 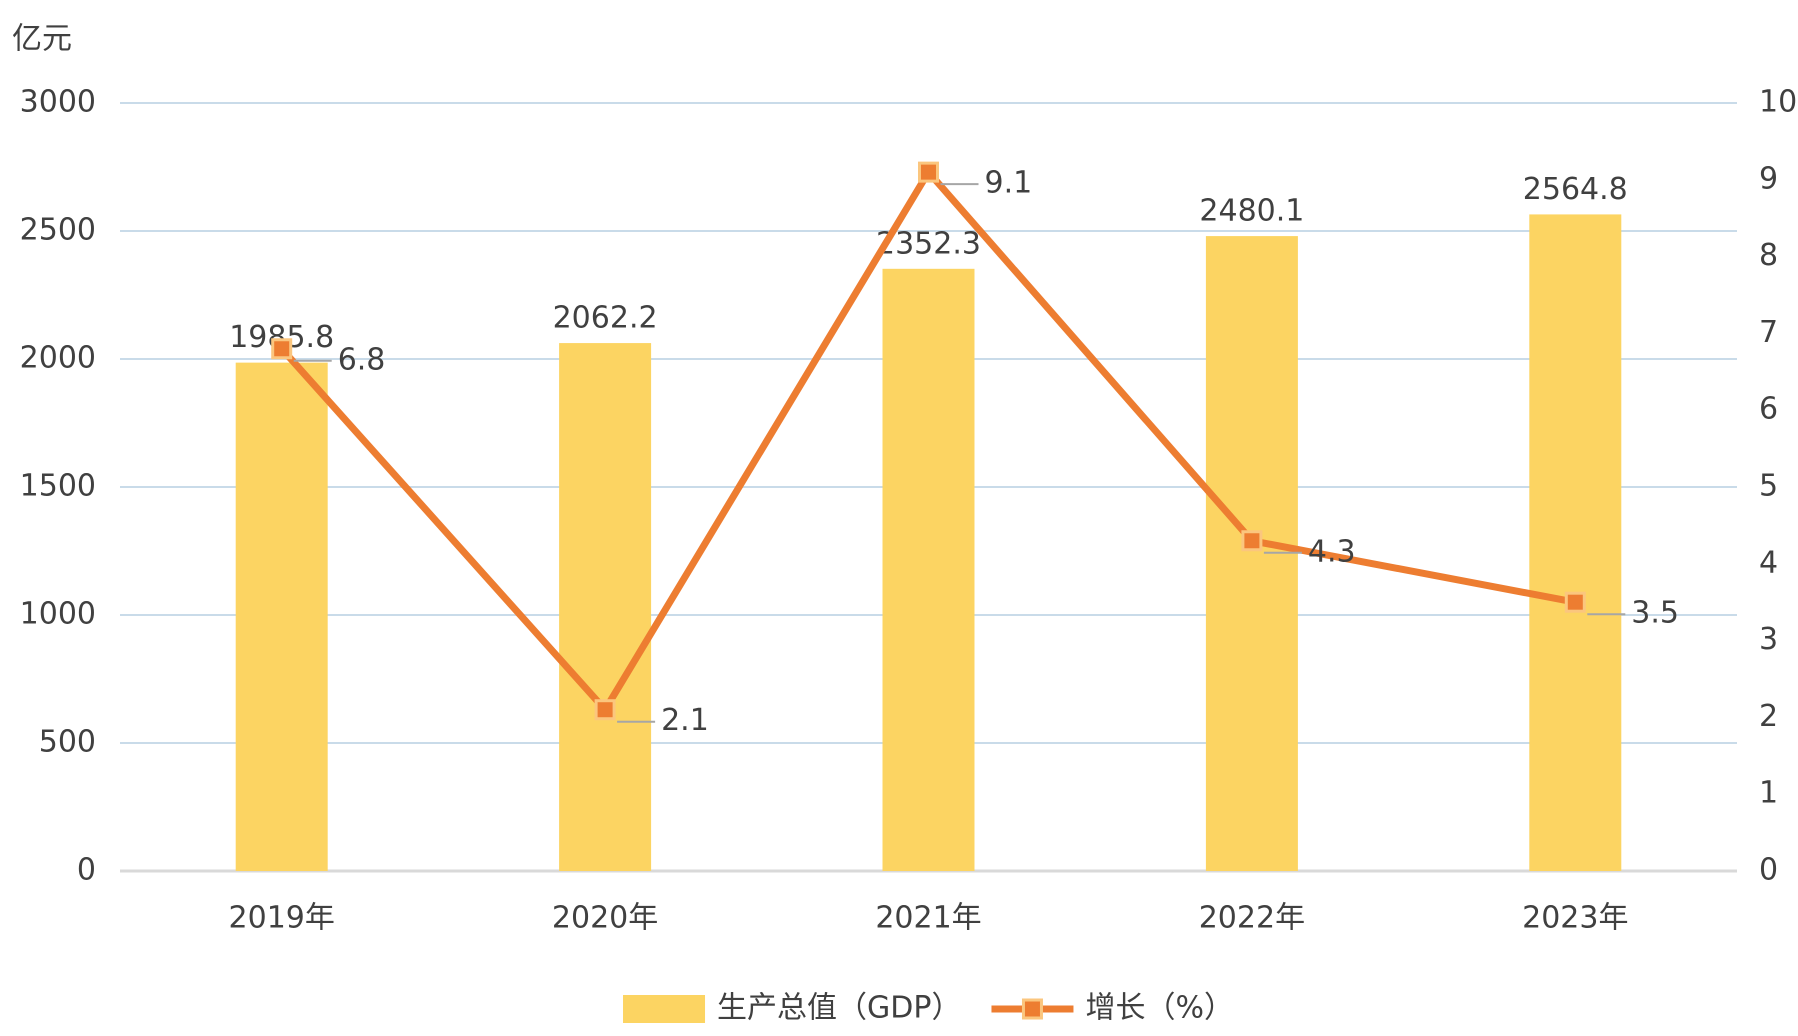 I want to click on x-tick-label: 2022年, so click(x=1252, y=918).